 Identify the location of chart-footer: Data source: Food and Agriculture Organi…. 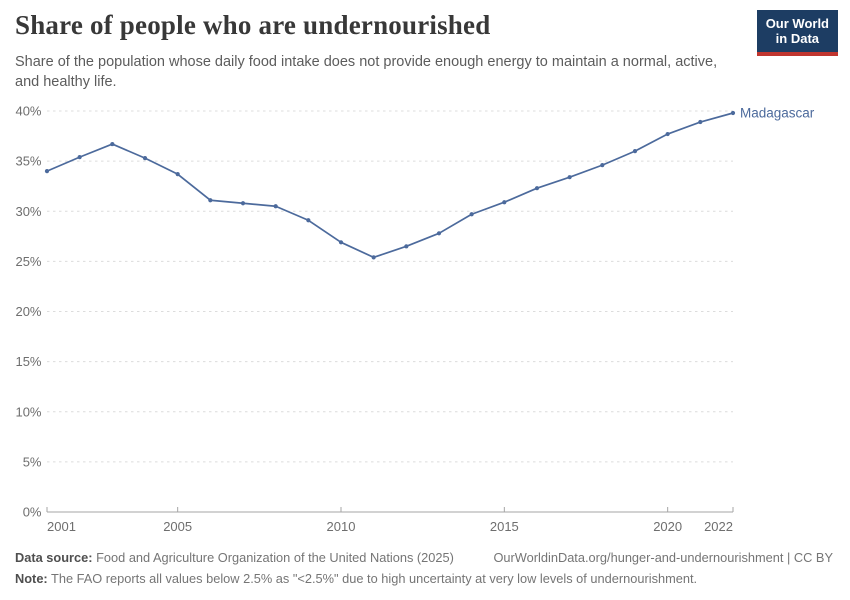
(424, 568).